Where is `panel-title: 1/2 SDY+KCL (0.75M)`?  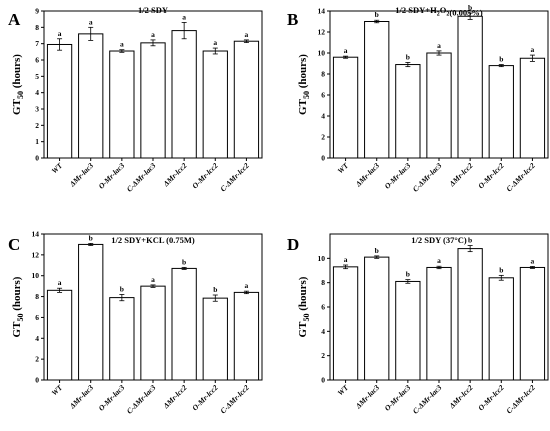
panel-title: 1/2 SDY+KCL (0.75M) is located at coordinates (153, 240).